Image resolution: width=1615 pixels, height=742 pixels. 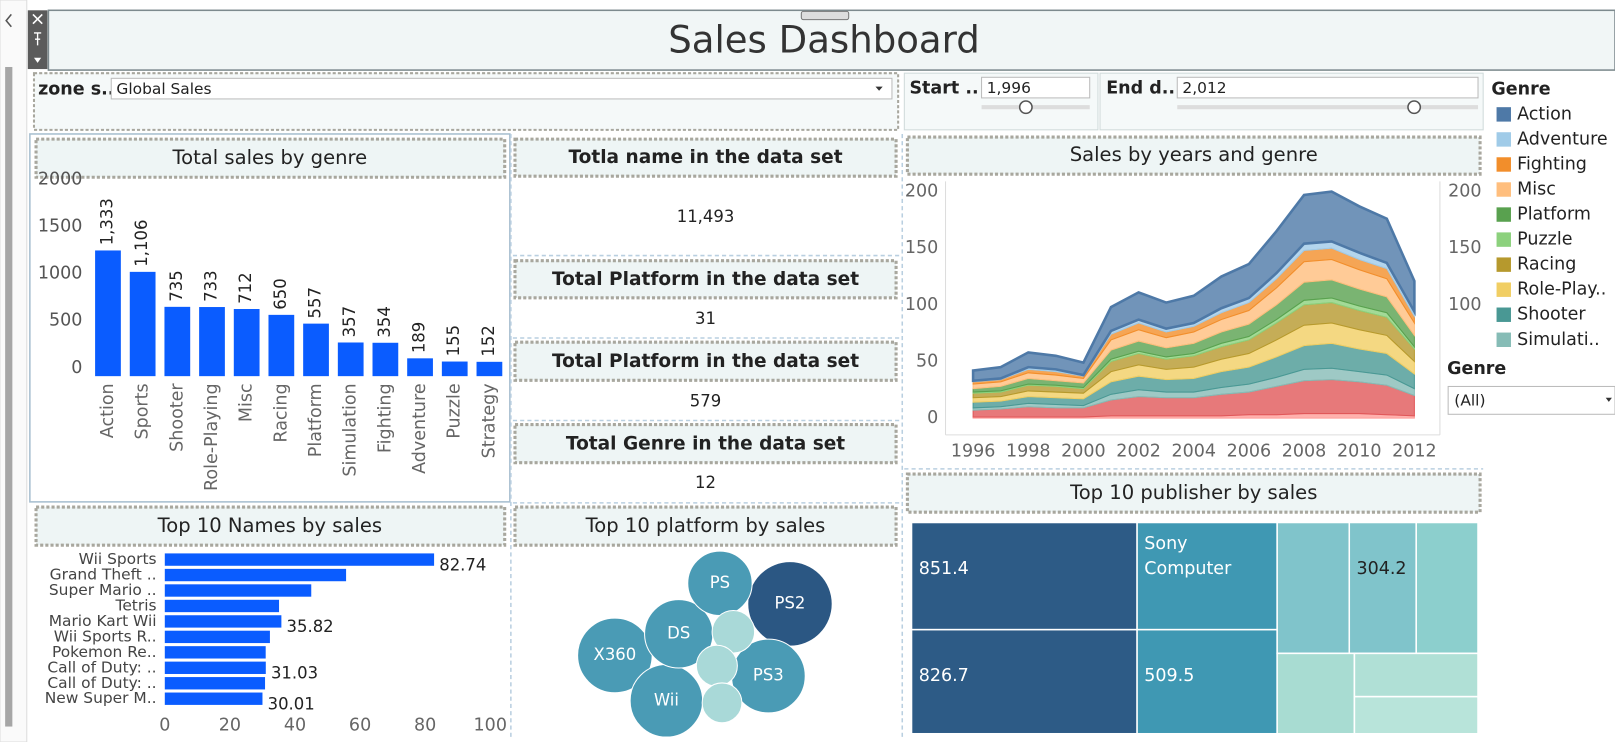 I want to click on dropdown-value: Global Sales, so click(x=163, y=89).